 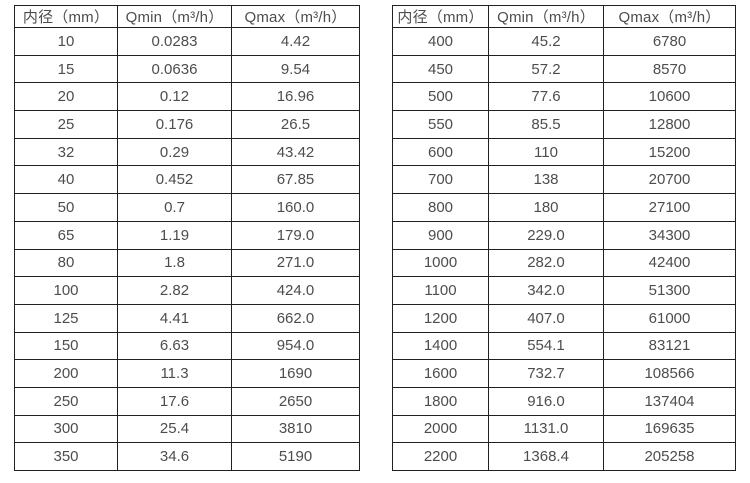 What do you see at coordinates (174, 429) in the screenshot?
I see `table-cell: 25.4` at bounding box center [174, 429].